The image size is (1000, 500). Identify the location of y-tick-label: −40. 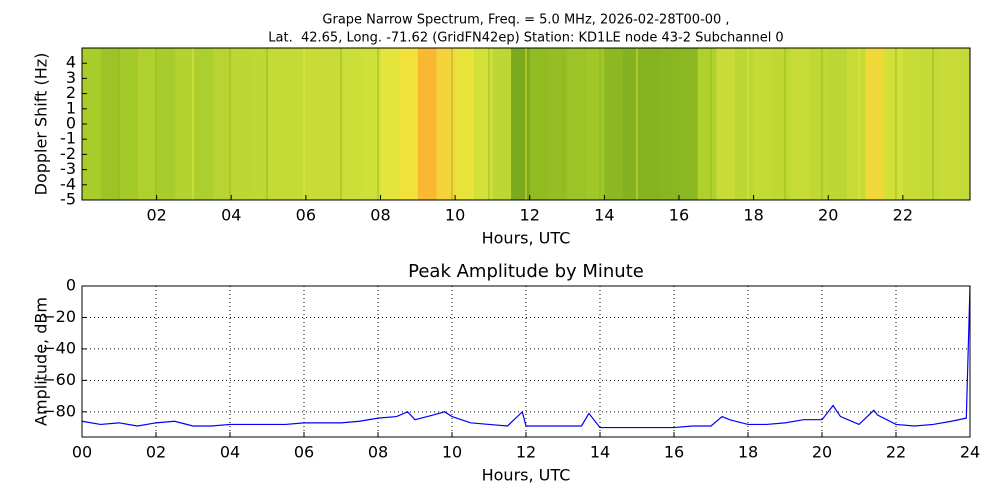
(59, 347).